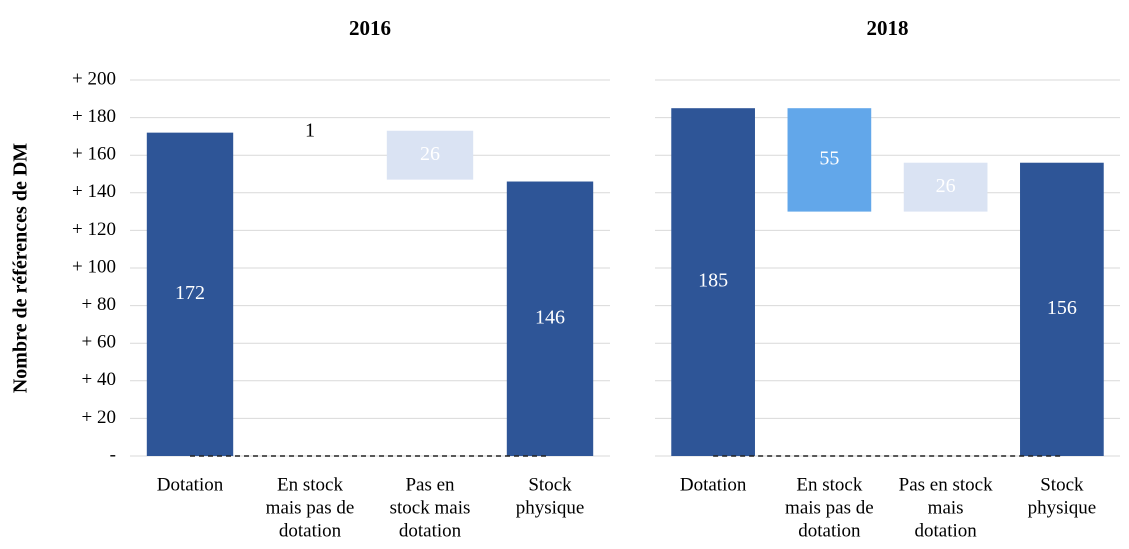  What do you see at coordinates (99, 417) in the screenshot?
I see `y-tick-label: + 20` at bounding box center [99, 417].